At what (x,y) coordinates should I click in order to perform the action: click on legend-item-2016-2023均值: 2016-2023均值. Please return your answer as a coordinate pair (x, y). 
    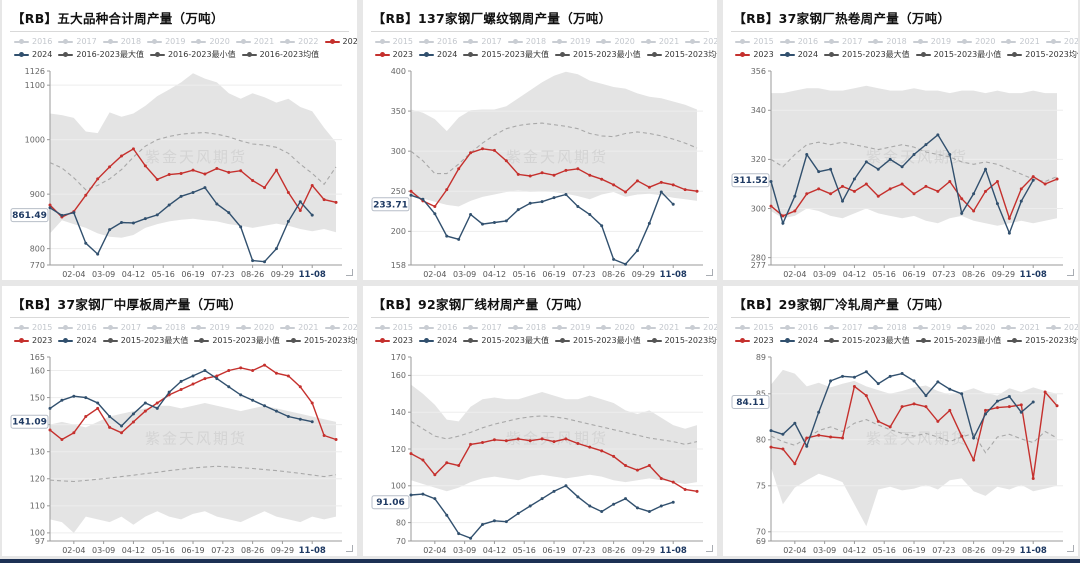
    Looking at the image, I should click on (280, 54).